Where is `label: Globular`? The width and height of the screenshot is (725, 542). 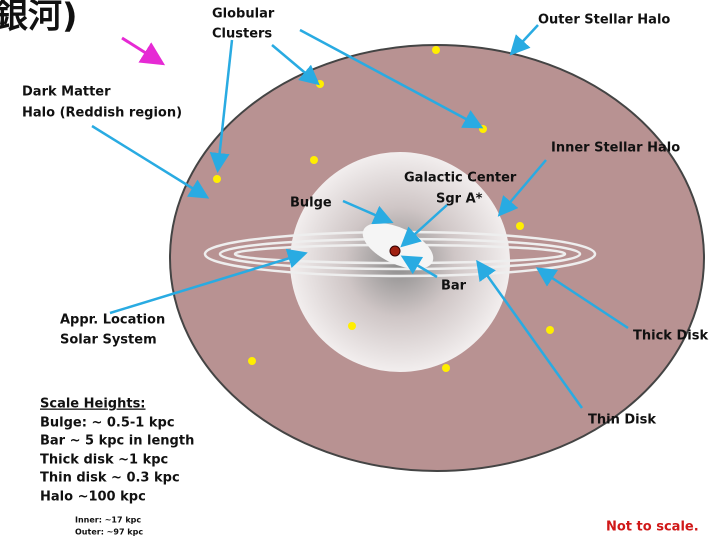
label: Globular is located at coordinates (243, 14).